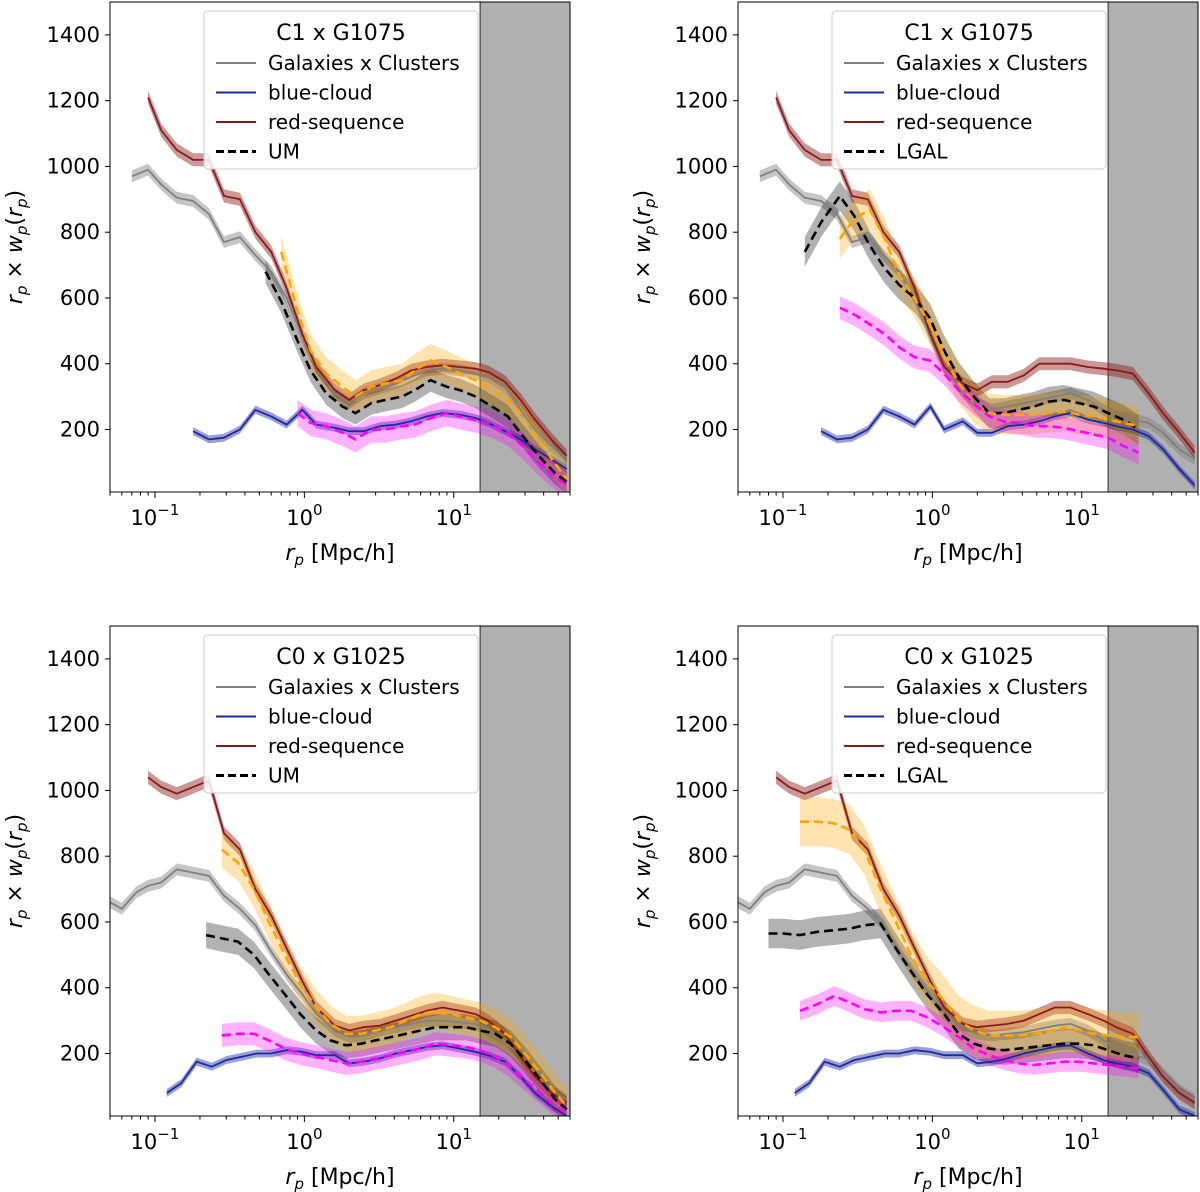 The height and width of the screenshot is (1192, 1200). What do you see at coordinates (467, 510) in the screenshot?
I see `x-tick-exponent: 1` at bounding box center [467, 510].